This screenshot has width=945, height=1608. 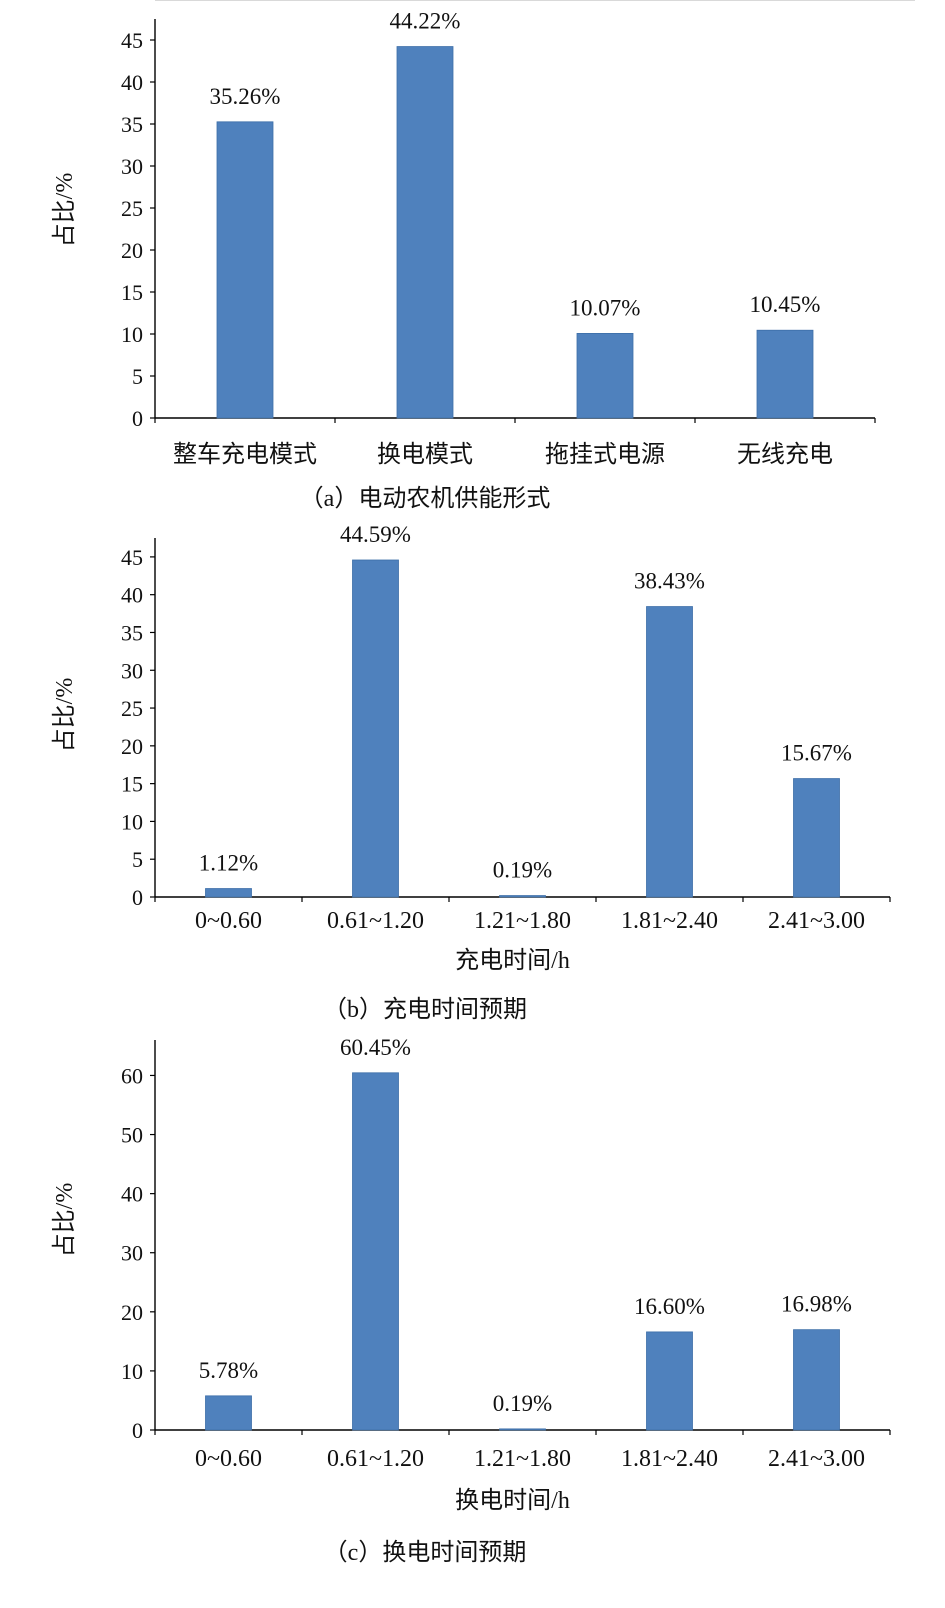 I want to click on x-tick-label: 整车充电模式, so click(x=245, y=454).